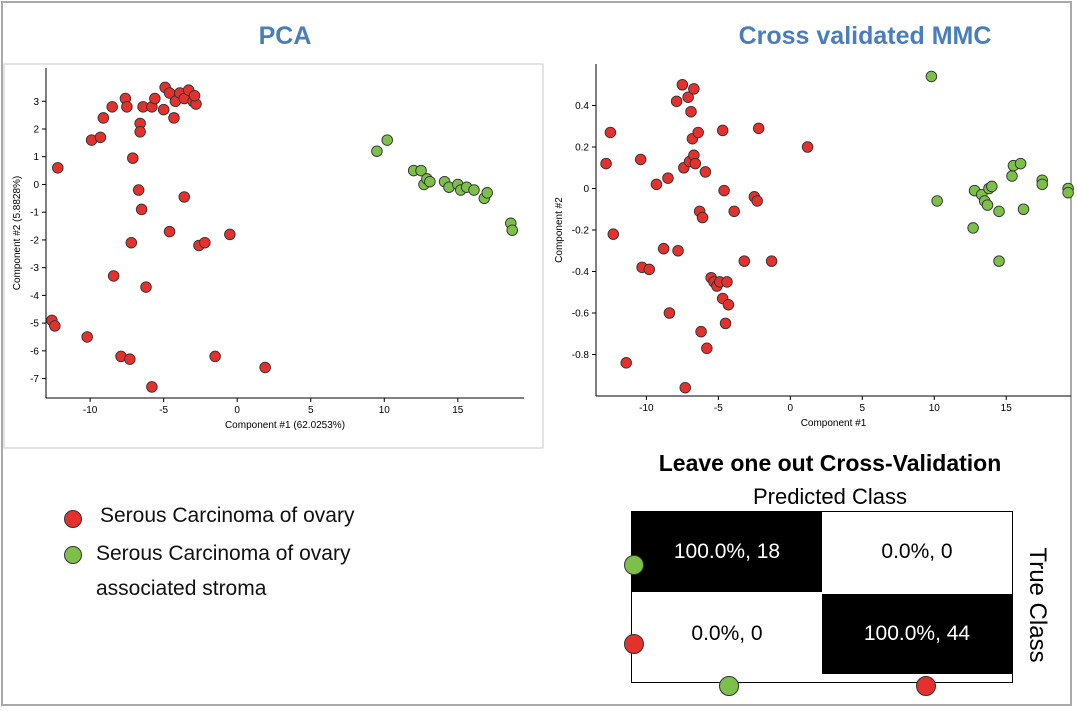 The image size is (1077, 711). Describe the element at coordinates (634, 565) in the screenshot. I see `row-marker-green` at that location.